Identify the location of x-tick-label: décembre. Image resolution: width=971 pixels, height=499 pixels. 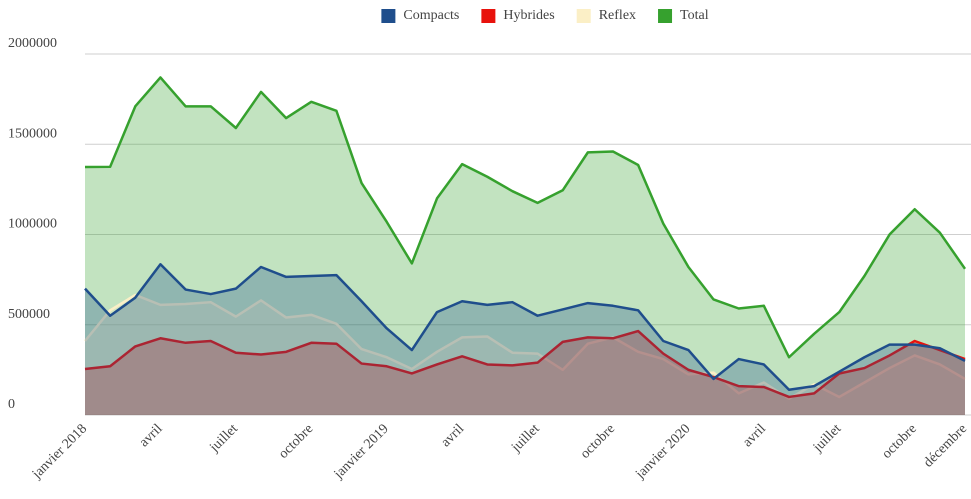
(945, 445).